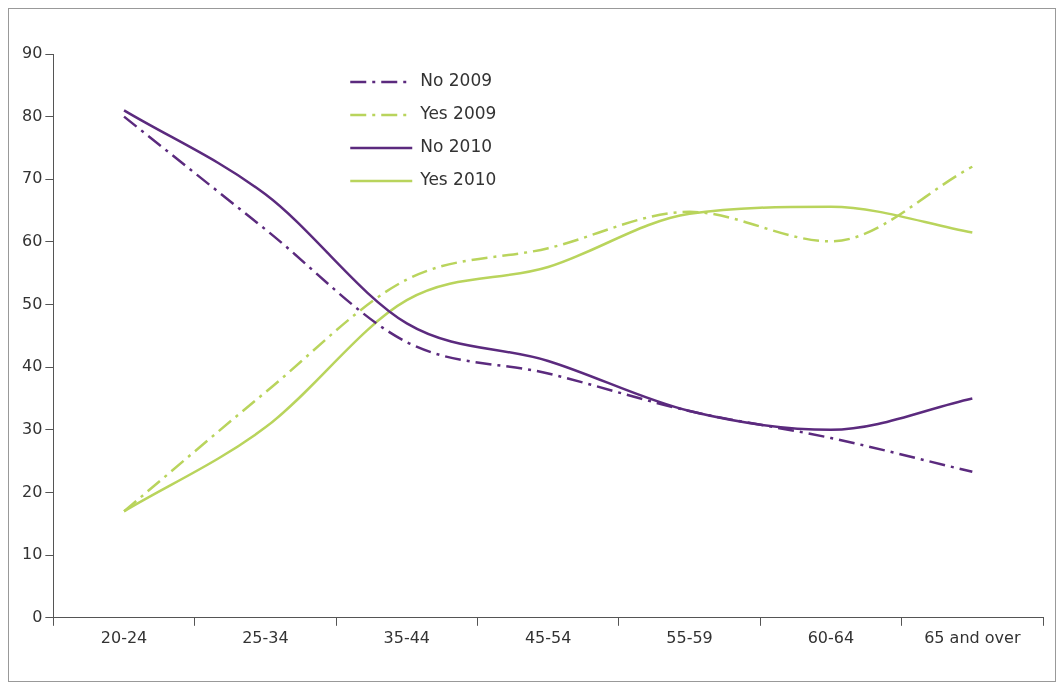  Describe the element at coordinates (689, 637) in the screenshot. I see `x-tick-label: 55-59` at that location.